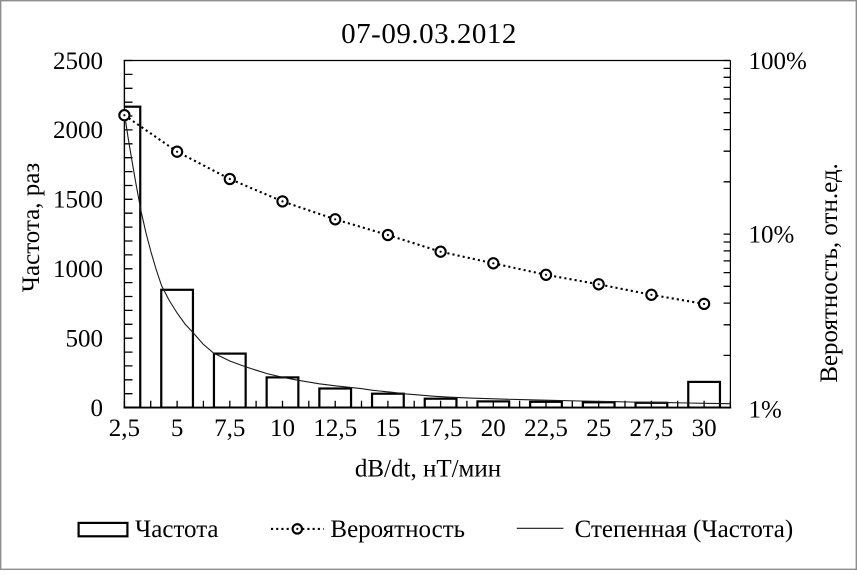 The height and width of the screenshot is (575, 857). What do you see at coordinates (598, 428) in the screenshot?
I see `svg-text: 25` at bounding box center [598, 428].